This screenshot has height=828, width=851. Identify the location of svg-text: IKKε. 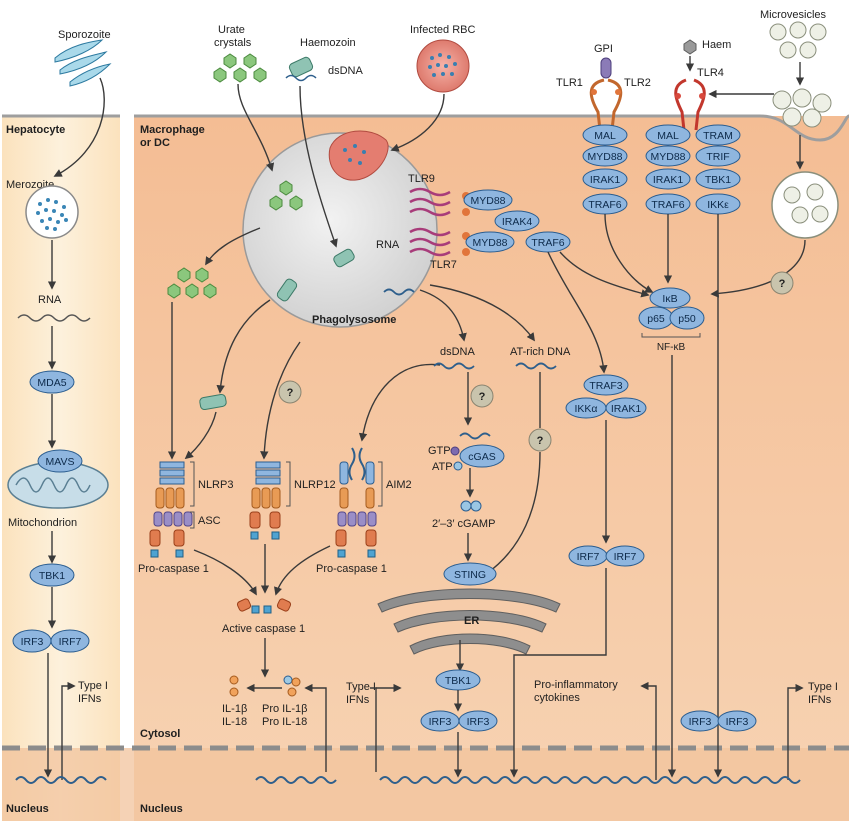
(718, 205).